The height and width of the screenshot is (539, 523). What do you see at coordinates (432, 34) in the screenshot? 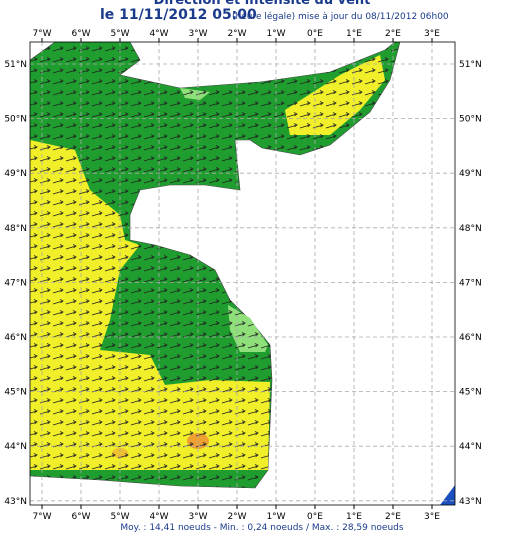
I see `lon-label-top: 3°E` at bounding box center [432, 34].